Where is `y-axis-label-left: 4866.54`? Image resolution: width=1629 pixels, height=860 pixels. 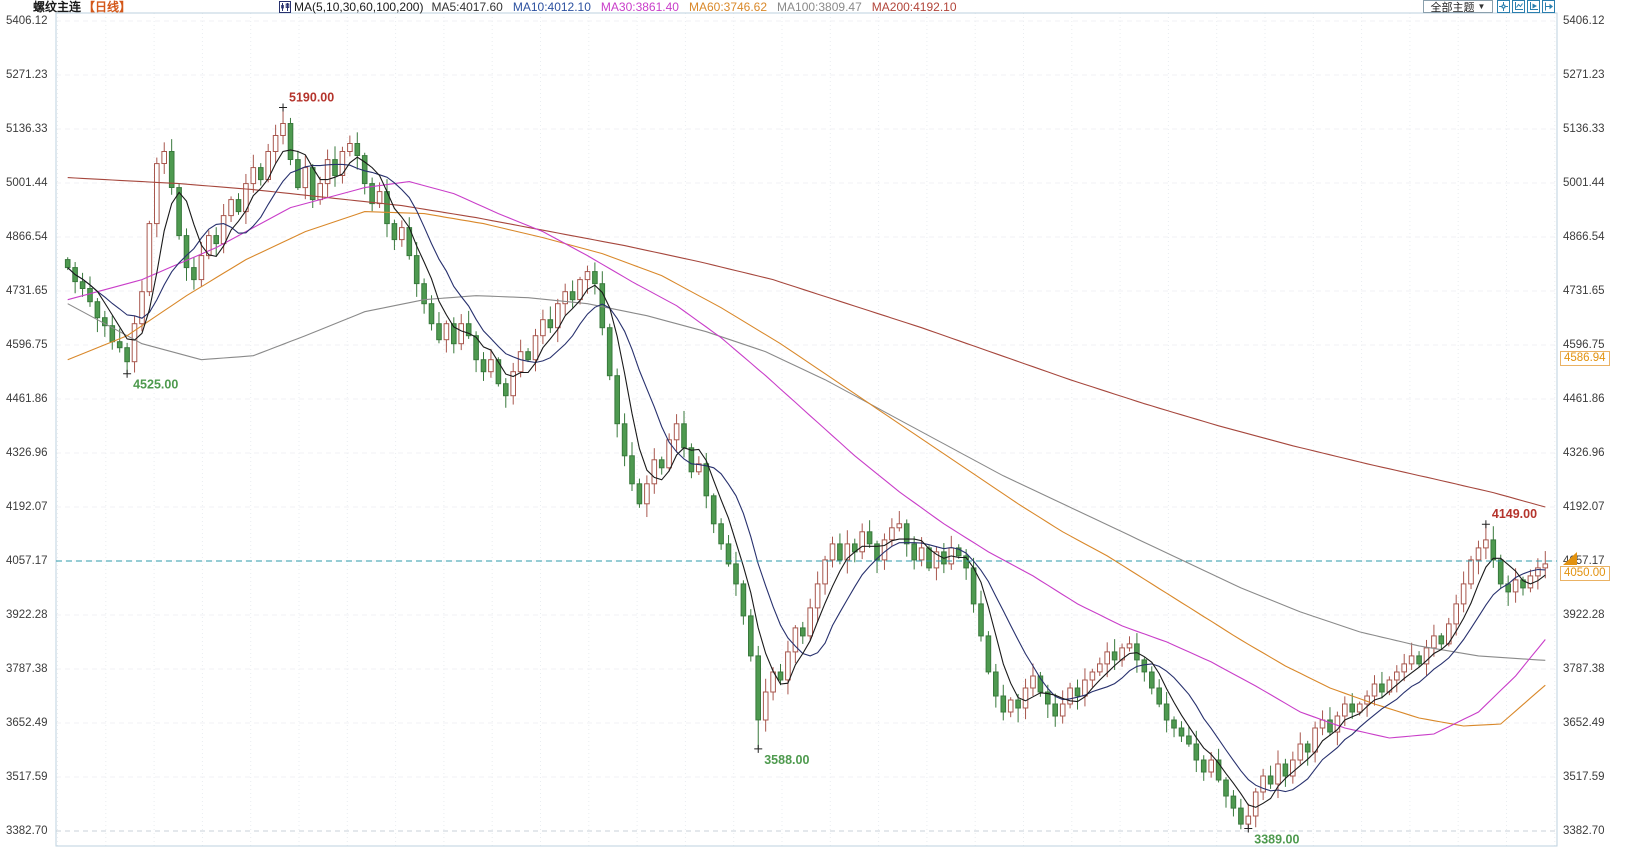 y-axis-label-left: 4866.54 is located at coordinates (27, 237).